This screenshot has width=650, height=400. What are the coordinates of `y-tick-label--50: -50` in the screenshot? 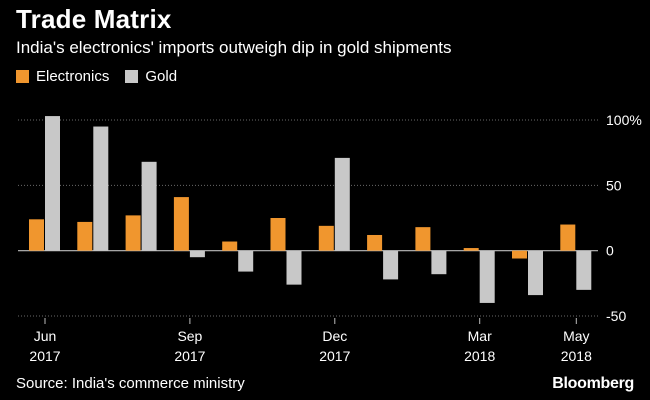 It's located at (616, 316).